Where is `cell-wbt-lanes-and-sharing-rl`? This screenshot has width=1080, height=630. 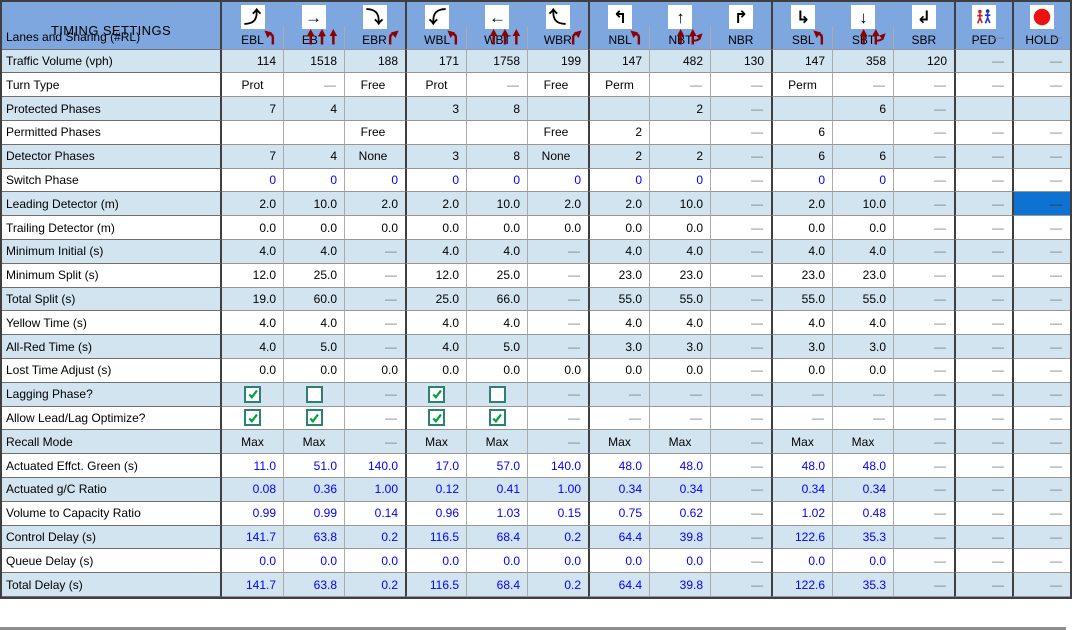 cell-wbt-lanes-and-sharing-rl is located at coordinates (496, 37).